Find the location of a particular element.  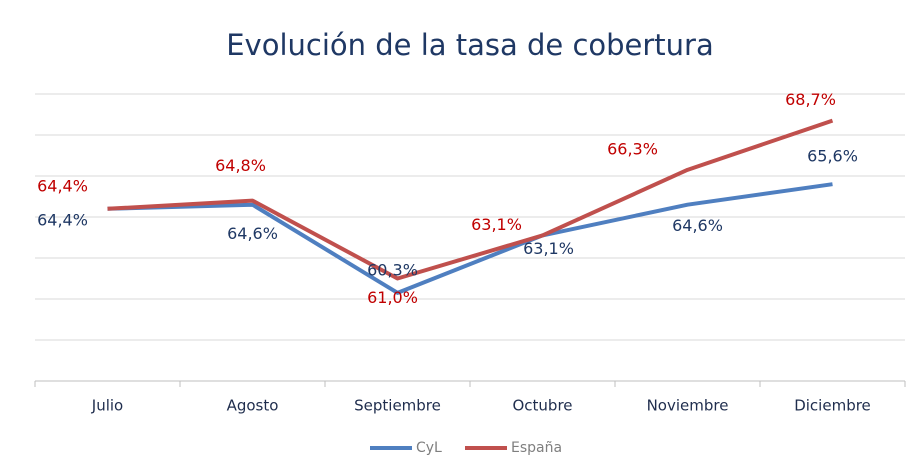

data-label: 65,6% is located at coordinates (832, 156).